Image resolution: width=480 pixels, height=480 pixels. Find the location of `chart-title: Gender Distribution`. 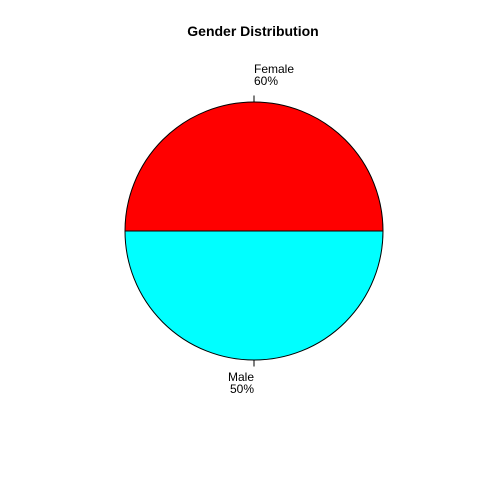

chart-title: Gender Distribution is located at coordinates (252, 31).